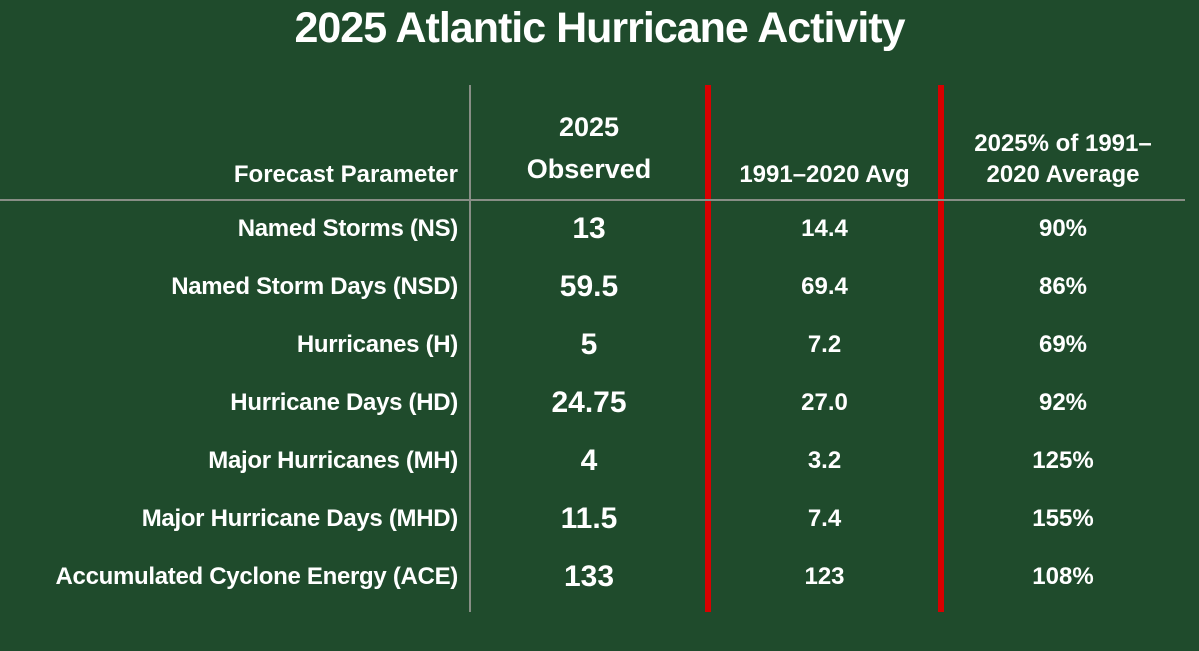 The width and height of the screenshot is (1199, 651). Describe the element at coordinates (824, 175) in the screenshot. I see `header-1991-2020-avg: 1991–2020 Avg` at that location.